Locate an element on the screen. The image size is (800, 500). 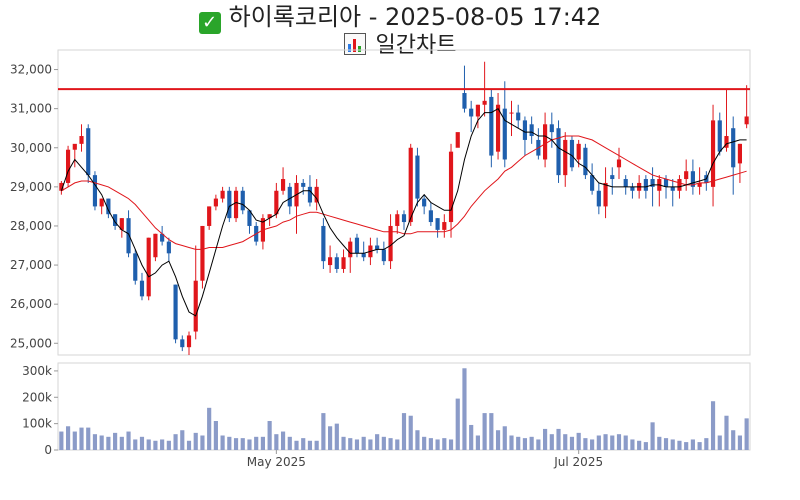
chart-subtitle-text: 일간차트 is located at coordinates (416, 45).